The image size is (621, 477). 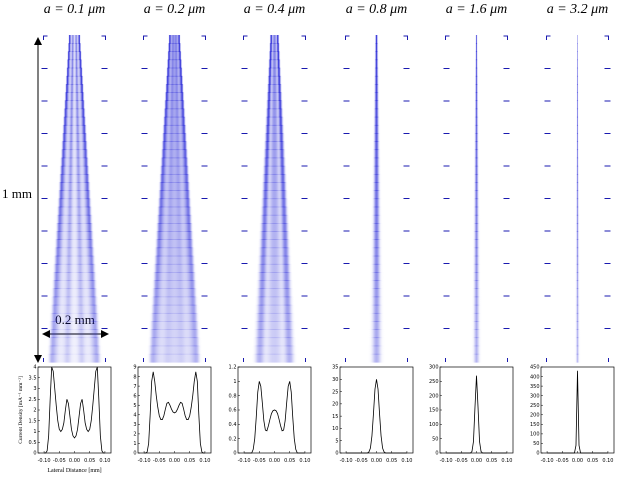 What do you see at coordinates (535, 396) in the screenshot?
I see `y-tick-label: 300` at bounding box center [535, 396].